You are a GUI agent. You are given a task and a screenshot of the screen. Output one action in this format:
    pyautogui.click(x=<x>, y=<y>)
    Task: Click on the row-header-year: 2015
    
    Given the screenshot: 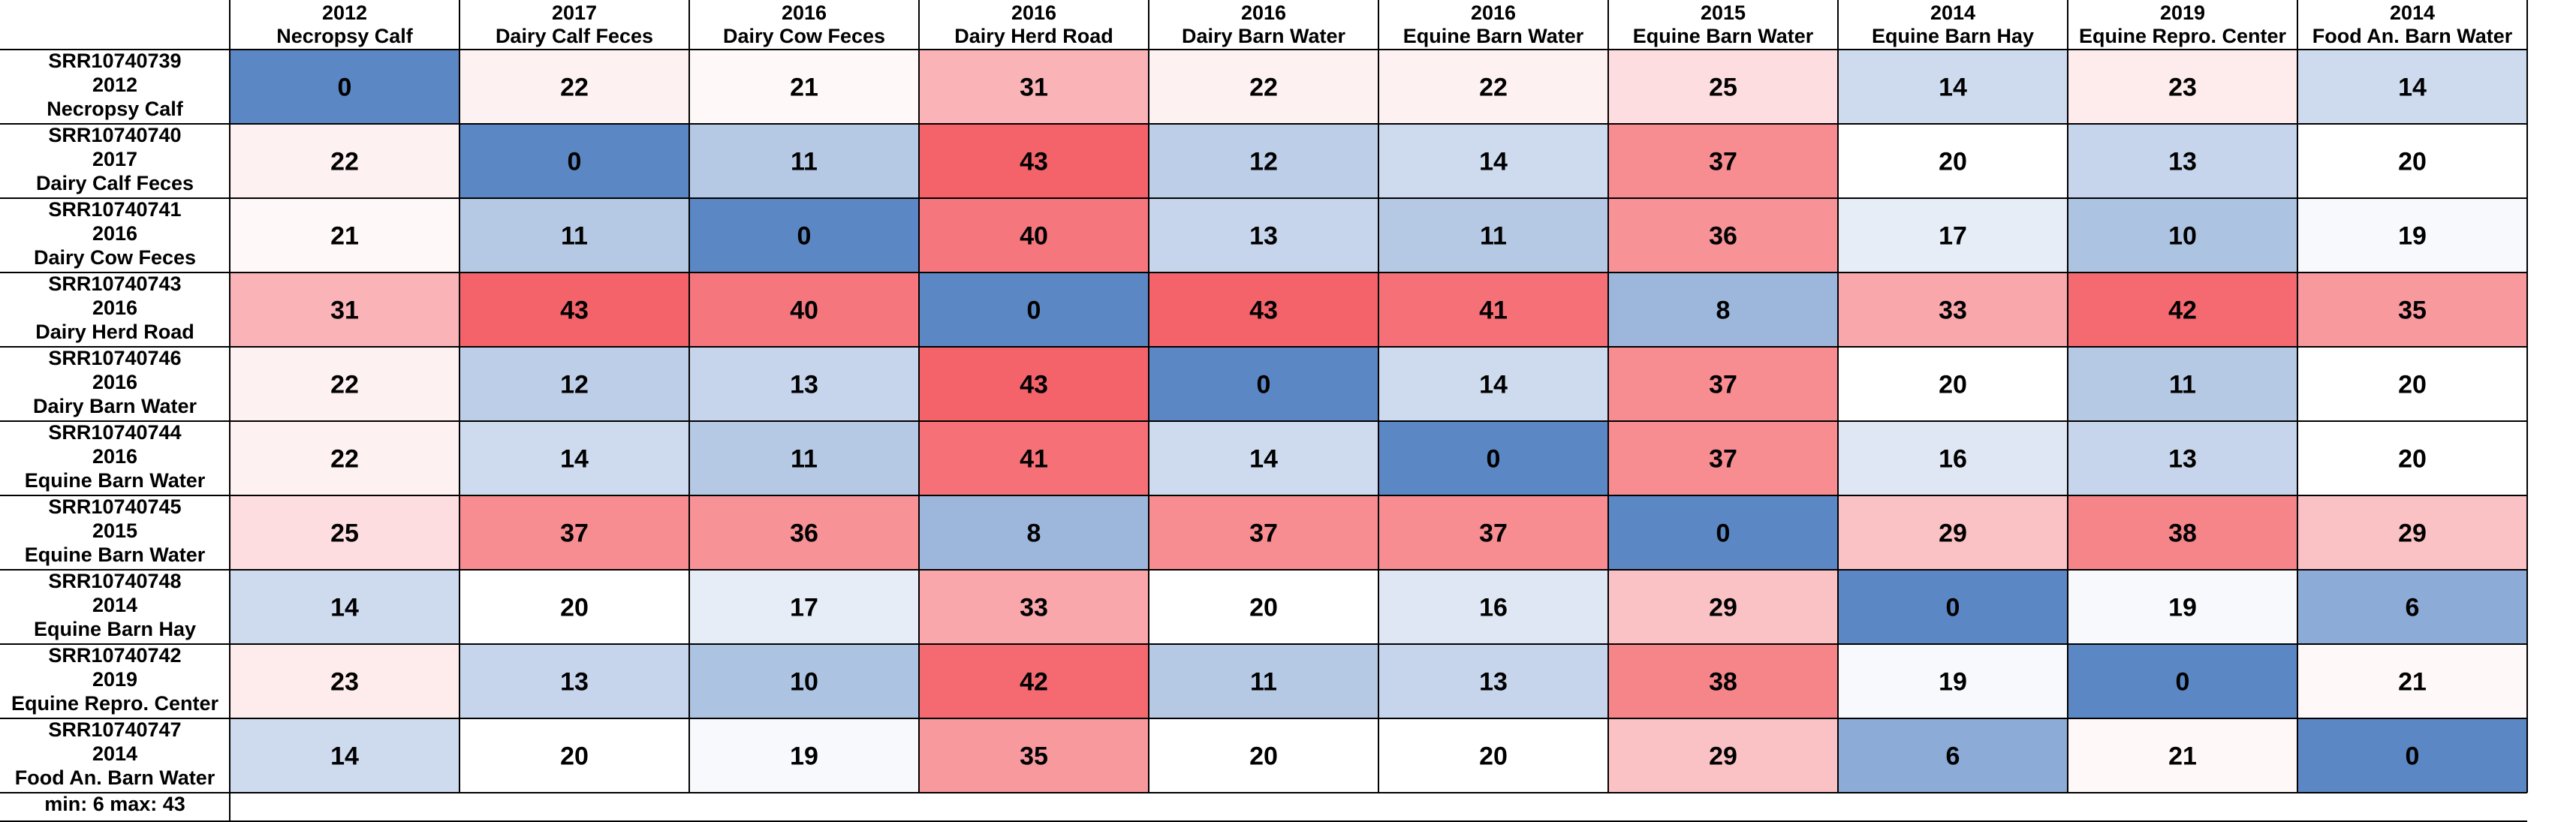 What is the action you would take?
    pyautogui.click(x=114, y=530)
    